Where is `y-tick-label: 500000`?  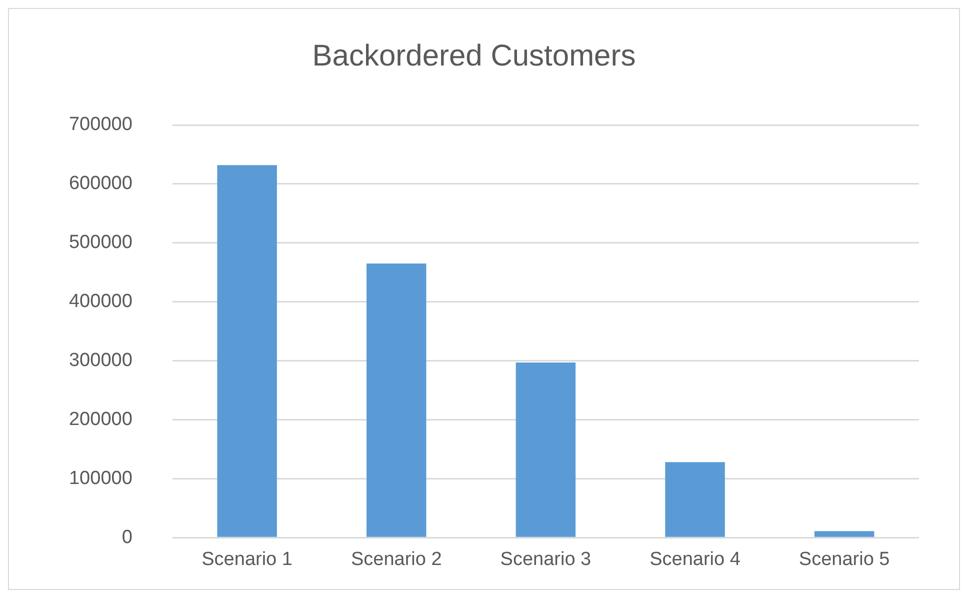
y-tick-label: 500000 is located at coordinates (100, 243).